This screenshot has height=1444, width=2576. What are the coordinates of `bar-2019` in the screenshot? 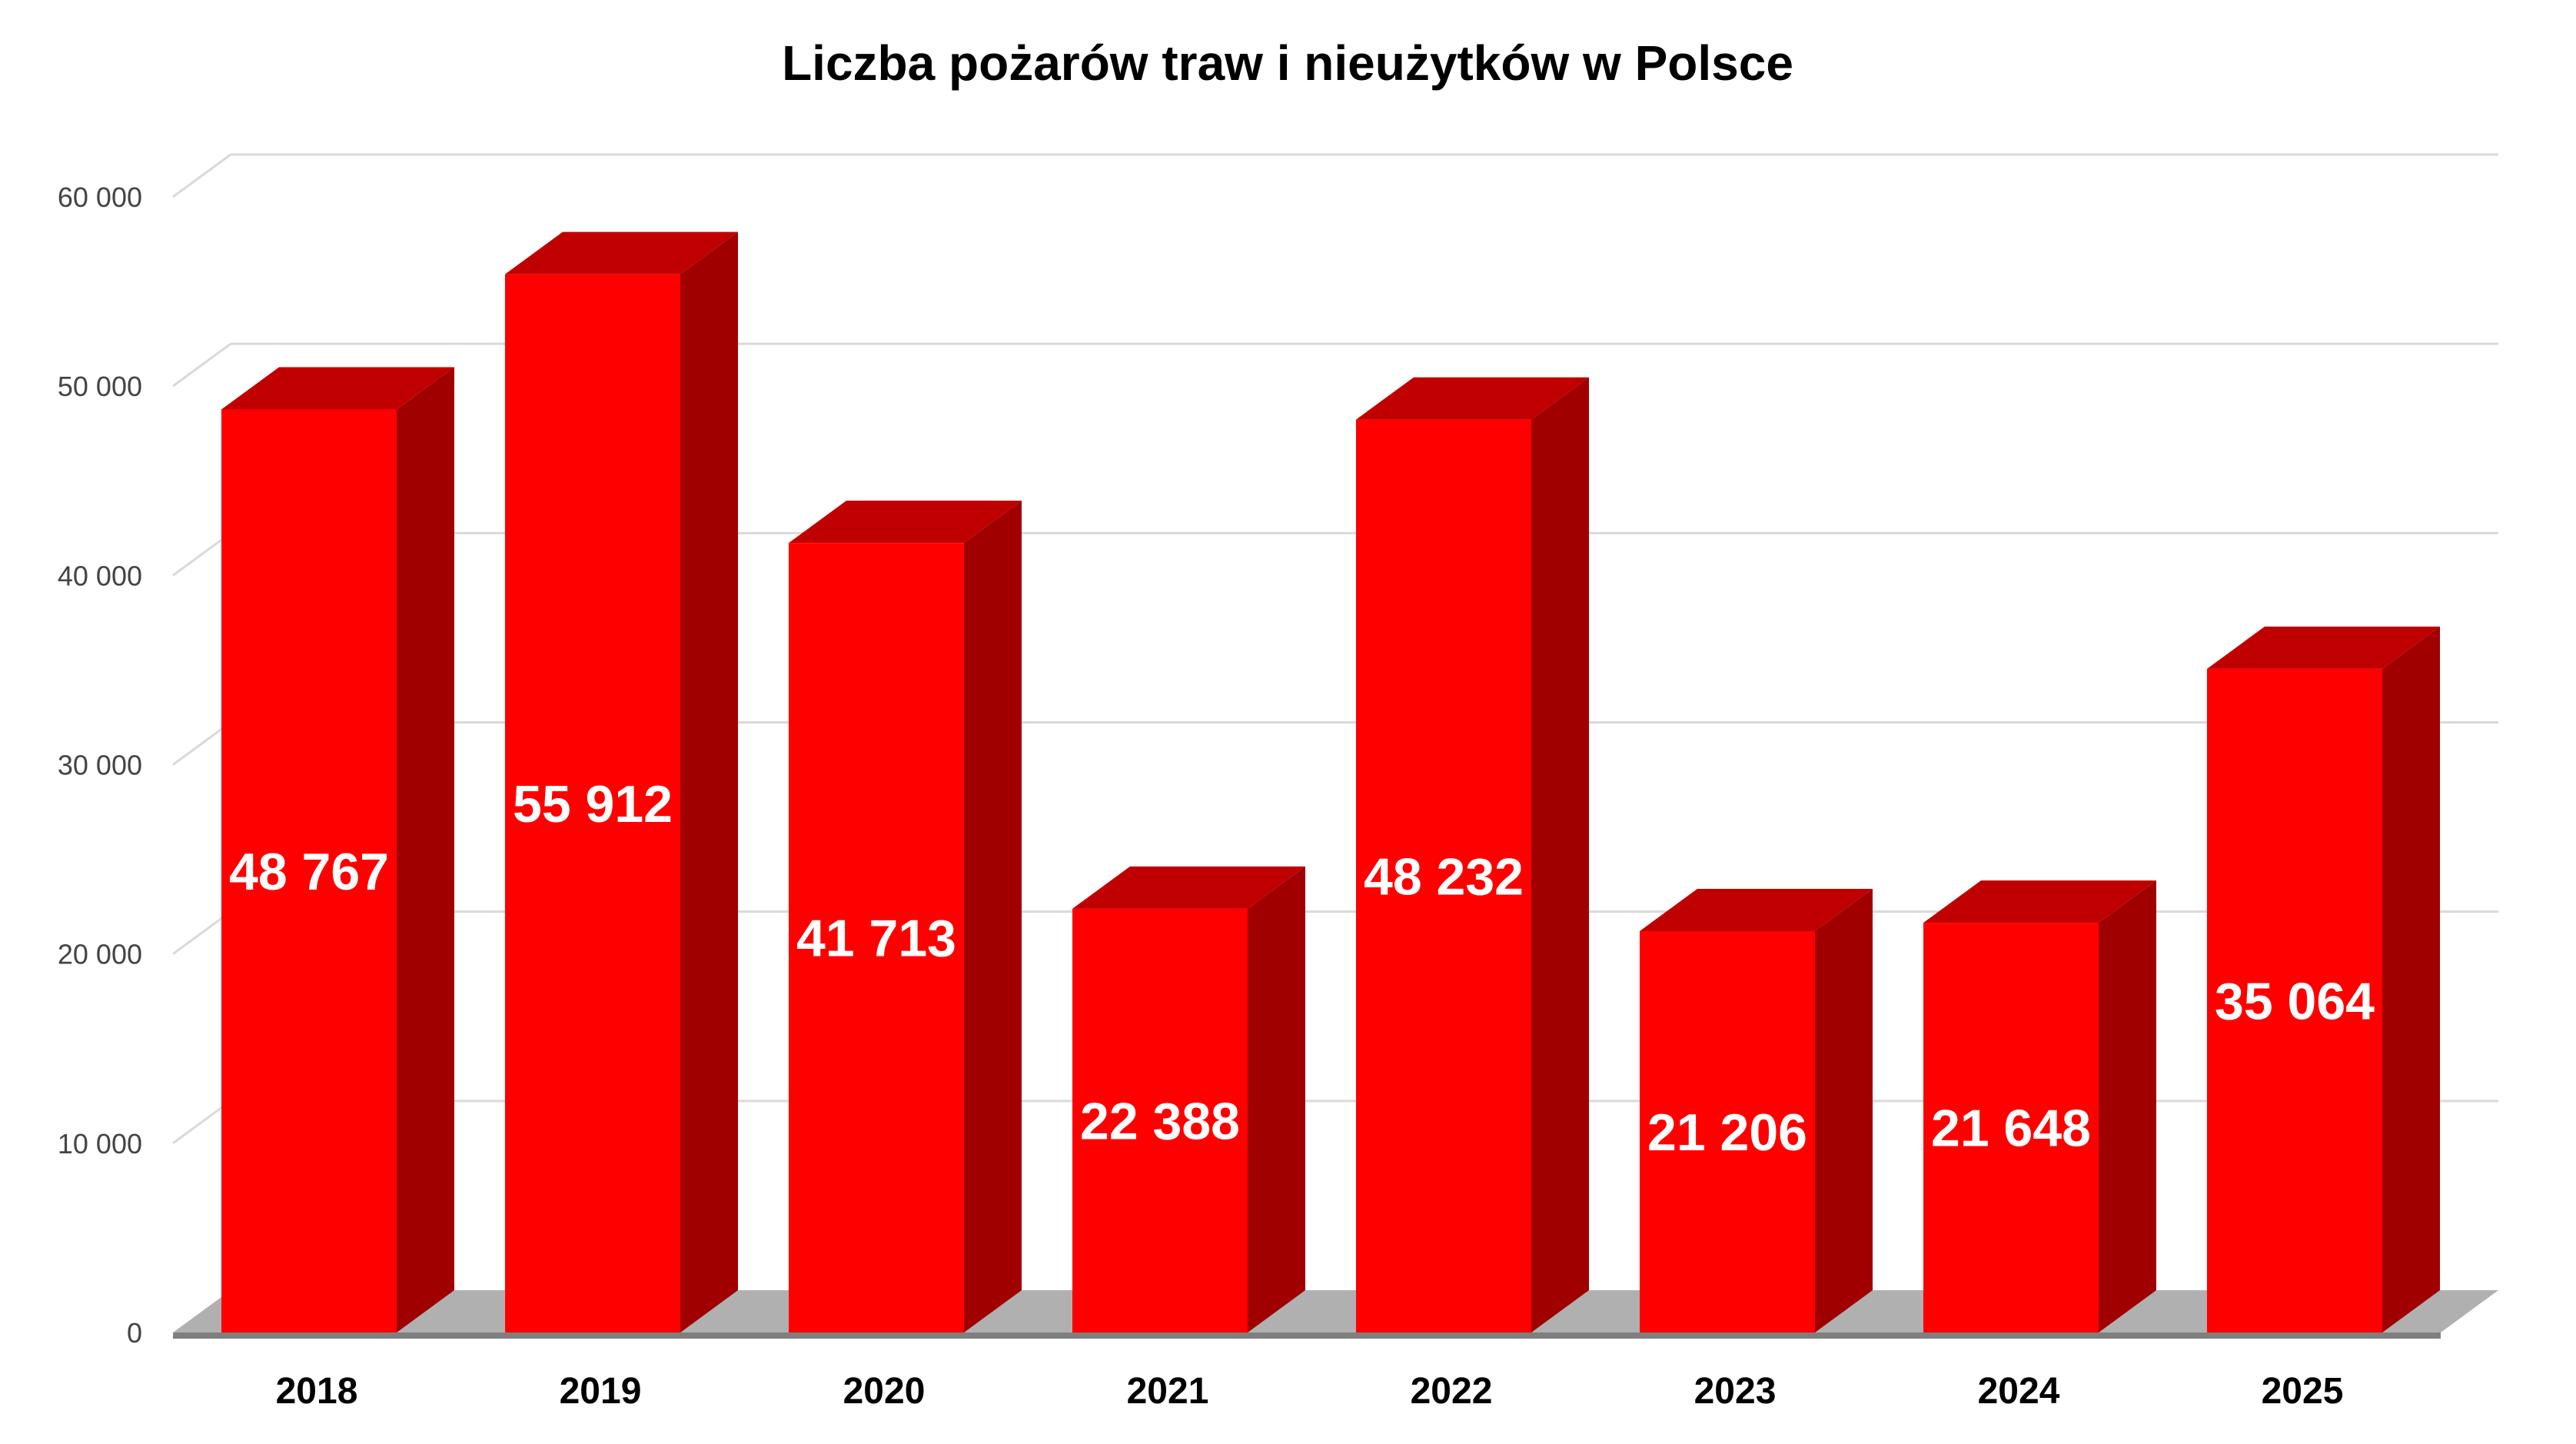 It's located at (621, 782).